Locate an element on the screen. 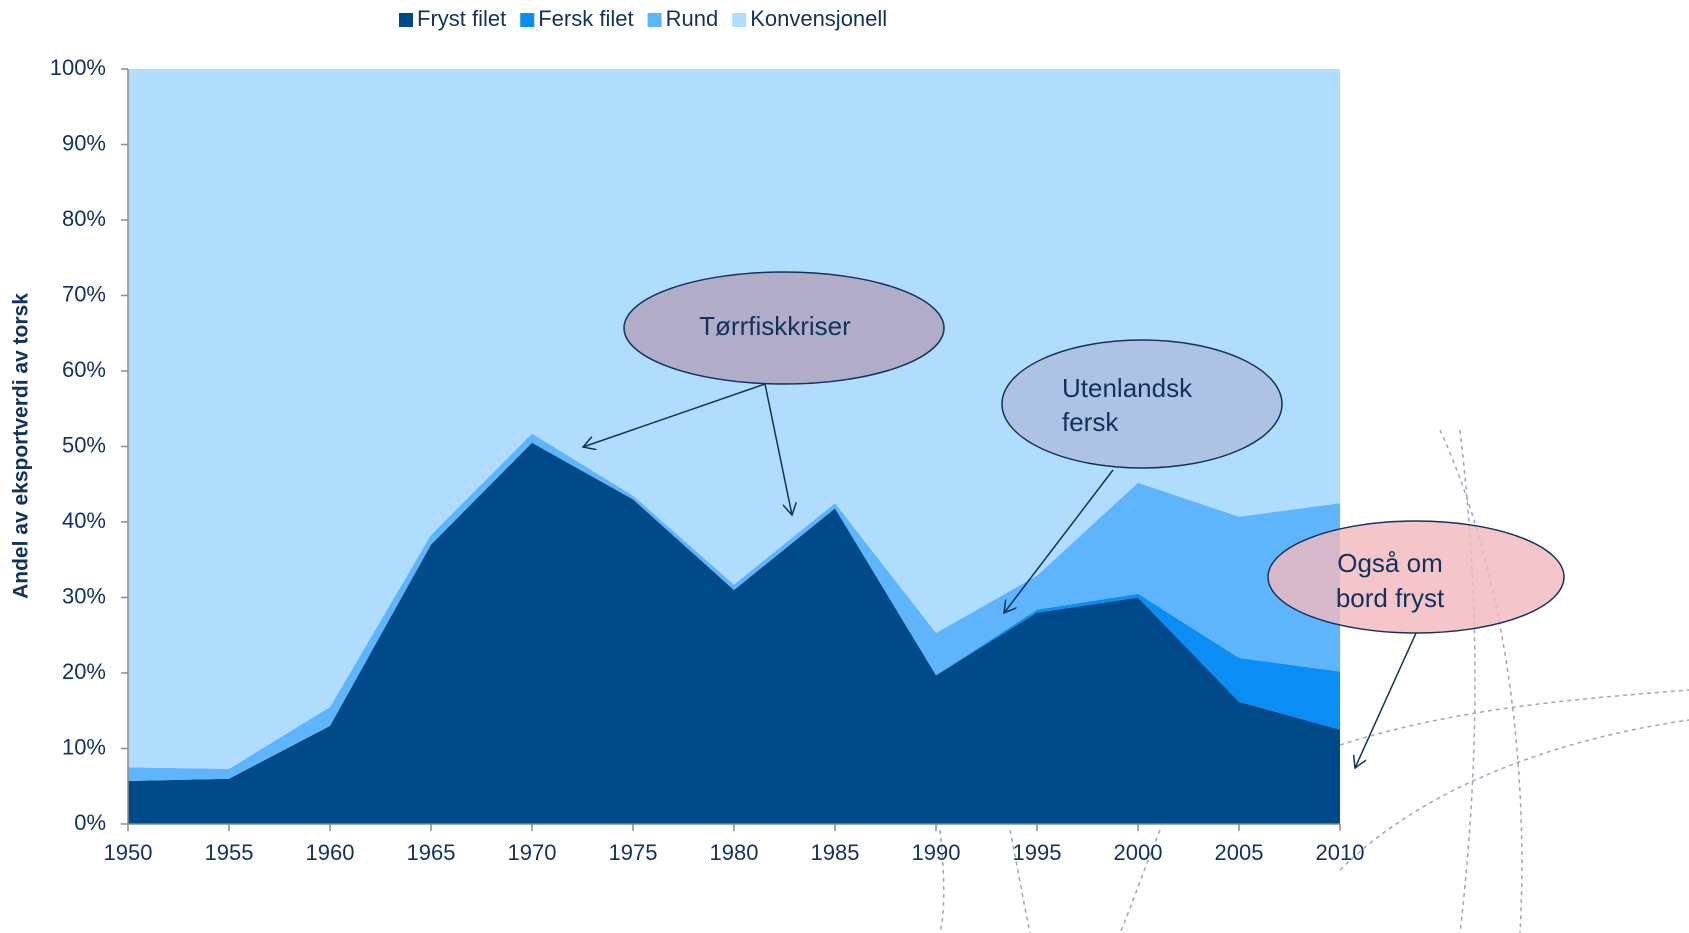 The width and height of the screenshot is (1689, 933). x-tick-label: 2000 is located at coordinates (1138, 852).